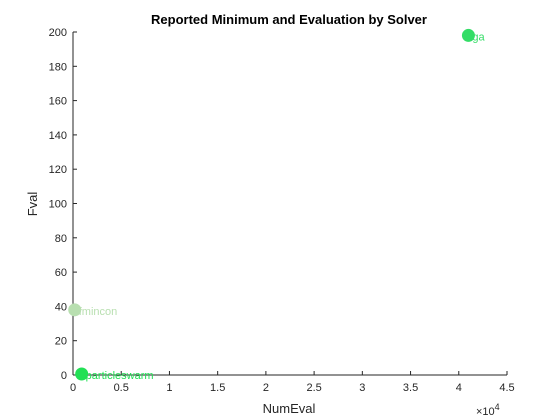 The width and height of the screenshot is (560, 420). I want to click on x-tick-label: 1, so click(169, 388).